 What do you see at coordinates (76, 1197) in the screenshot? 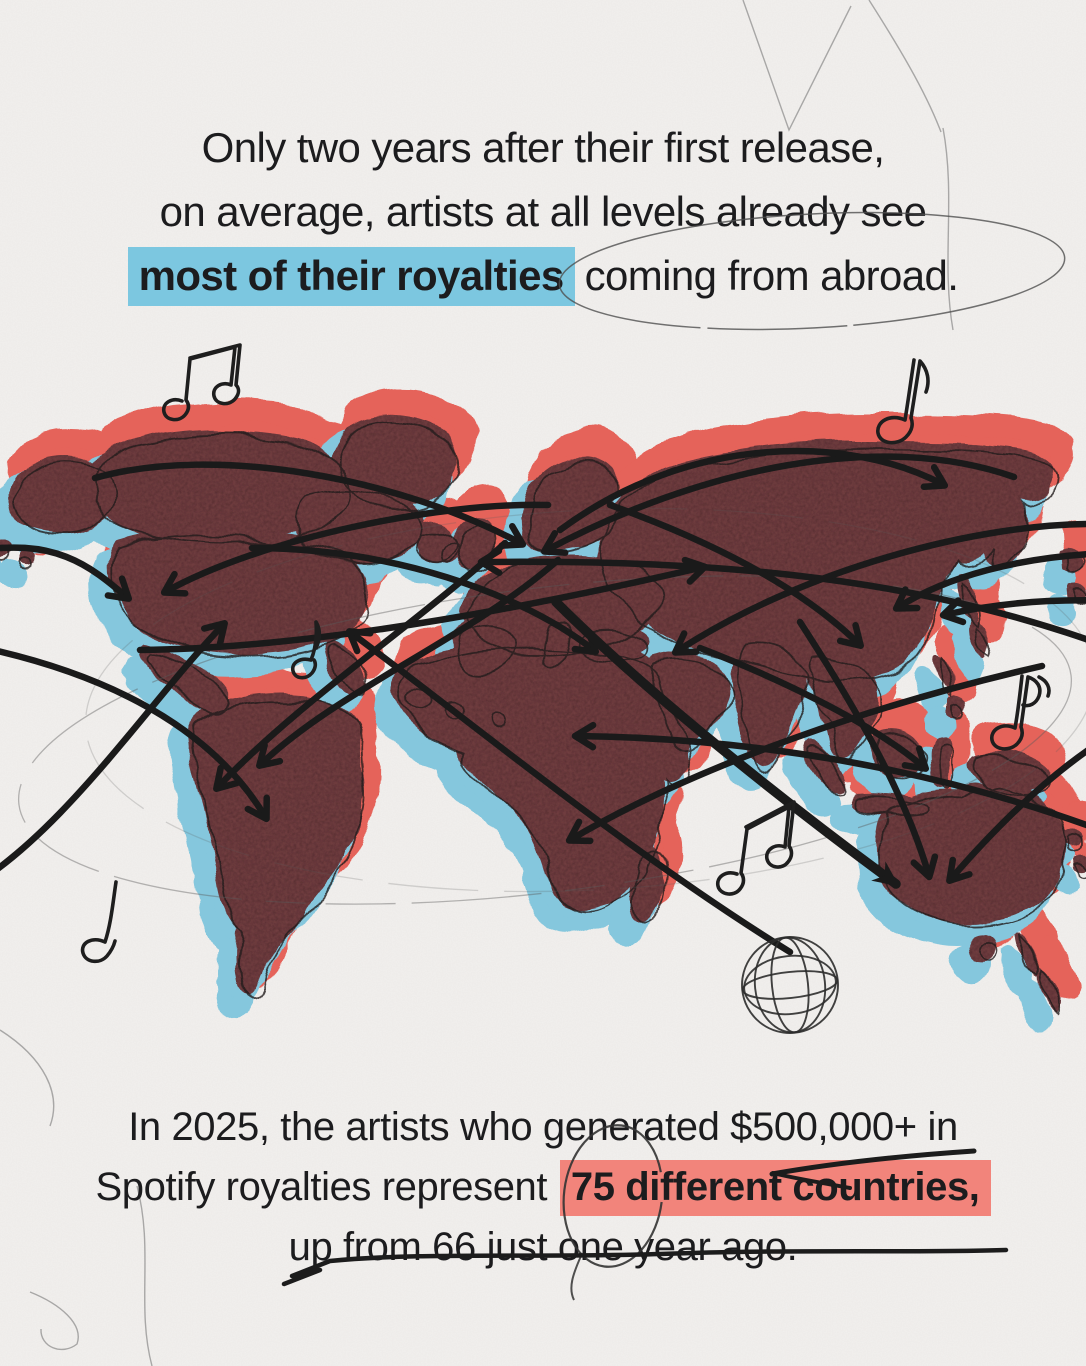
I see `pencil-scribbles` at bounding box center [76, 1197].